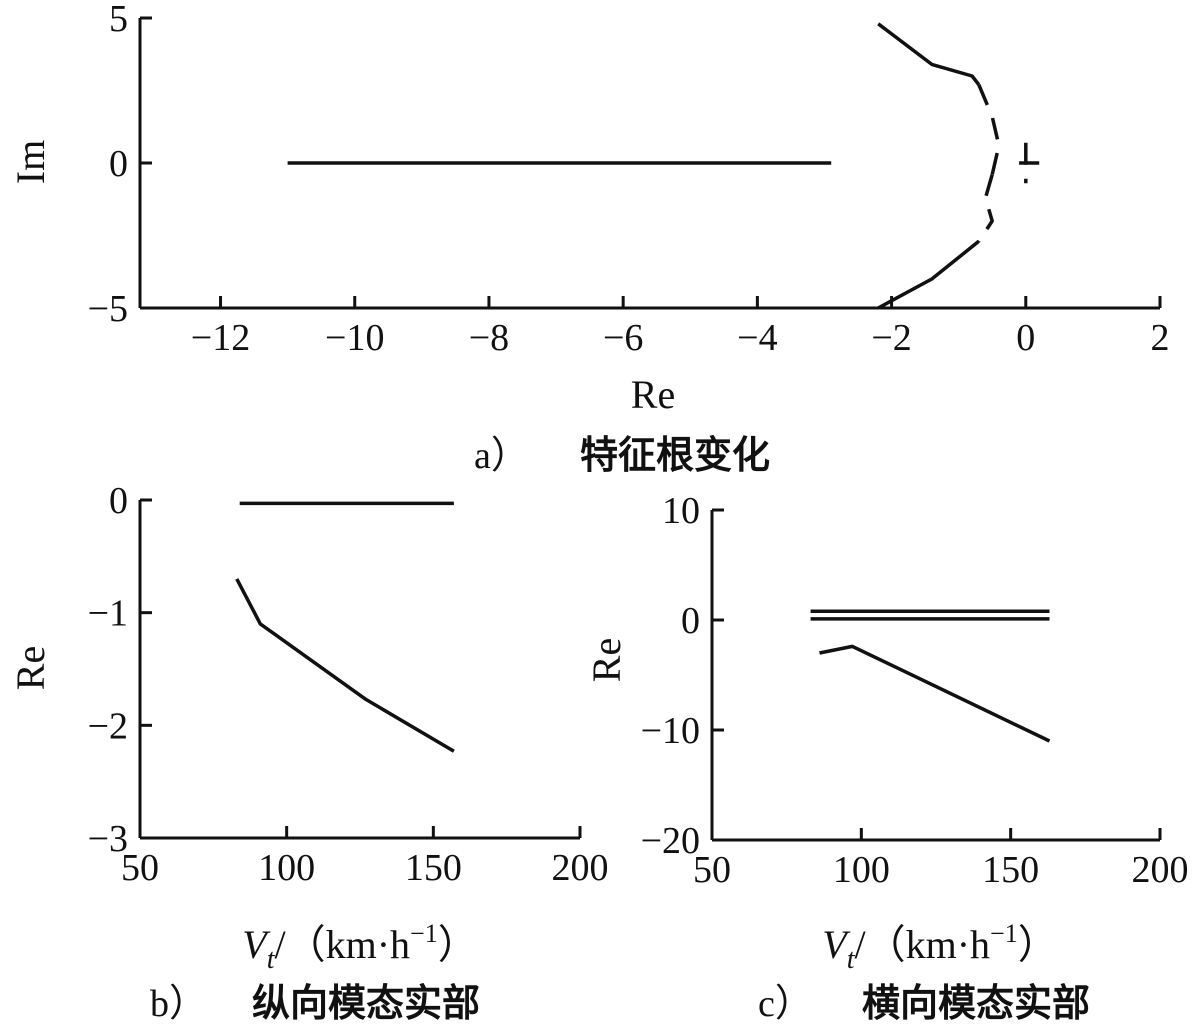 Image resolution: width=1200 pixels, height=1036 pixels. What do you see at coordinates (118, 501) in the screenshot?
I see `panel-b-y-tick-label: 0` at bounding box center [118, 501].